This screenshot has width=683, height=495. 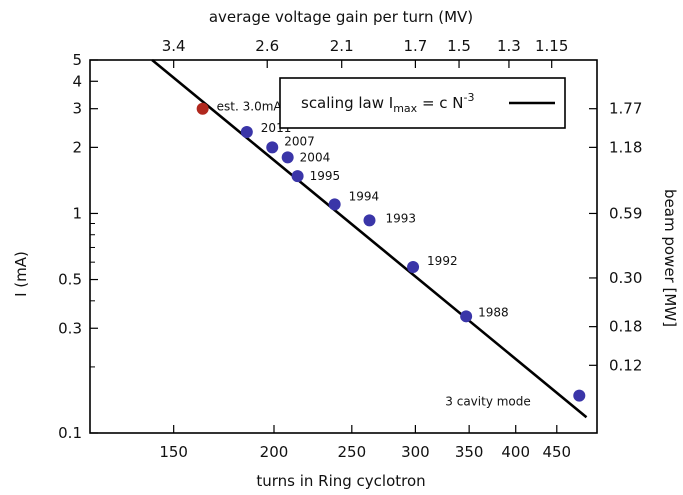 What do you see at coordinates (415, 46) in the screenshot?
I see `x2-tick-label-3: 1.7` at bounding box center [415, 46].